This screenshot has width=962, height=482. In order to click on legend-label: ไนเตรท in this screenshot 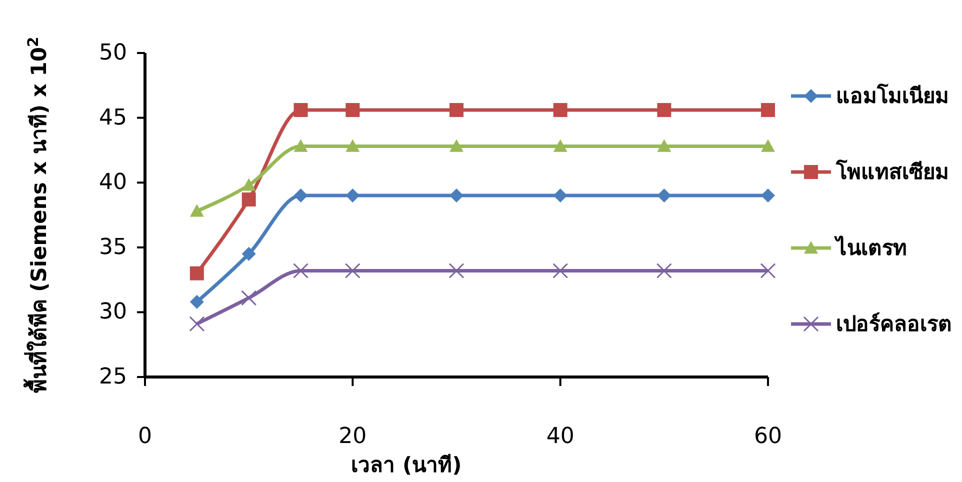, I will do `click(870, 247)`.